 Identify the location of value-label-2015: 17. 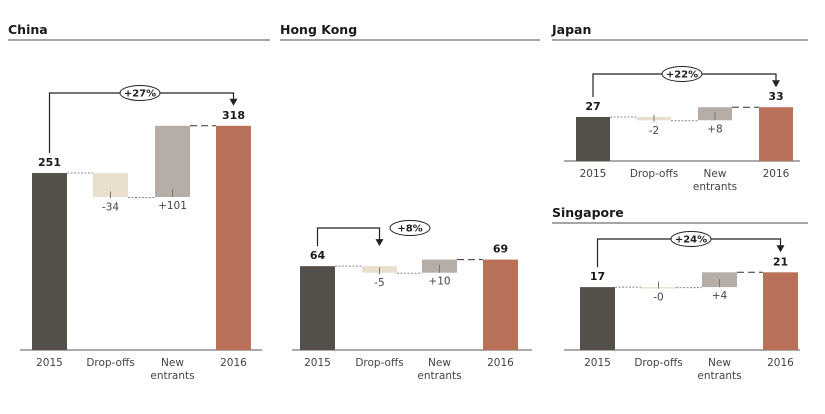
(597, 276).